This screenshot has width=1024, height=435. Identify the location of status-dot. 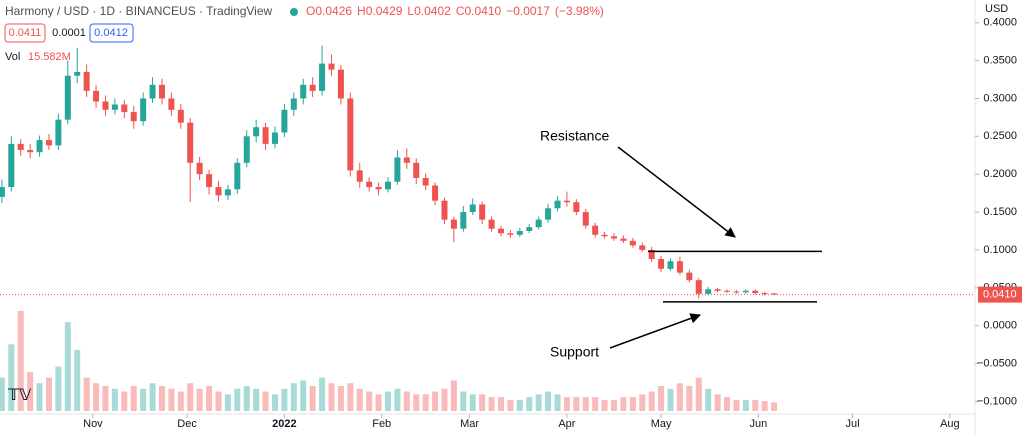
(294, 12).